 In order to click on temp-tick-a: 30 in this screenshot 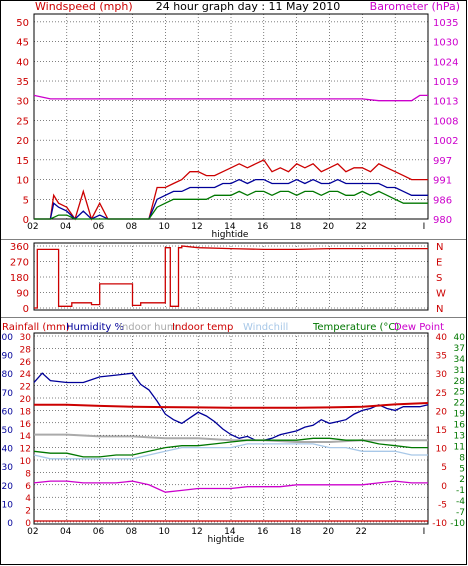, I will do `click(442, 375)`.